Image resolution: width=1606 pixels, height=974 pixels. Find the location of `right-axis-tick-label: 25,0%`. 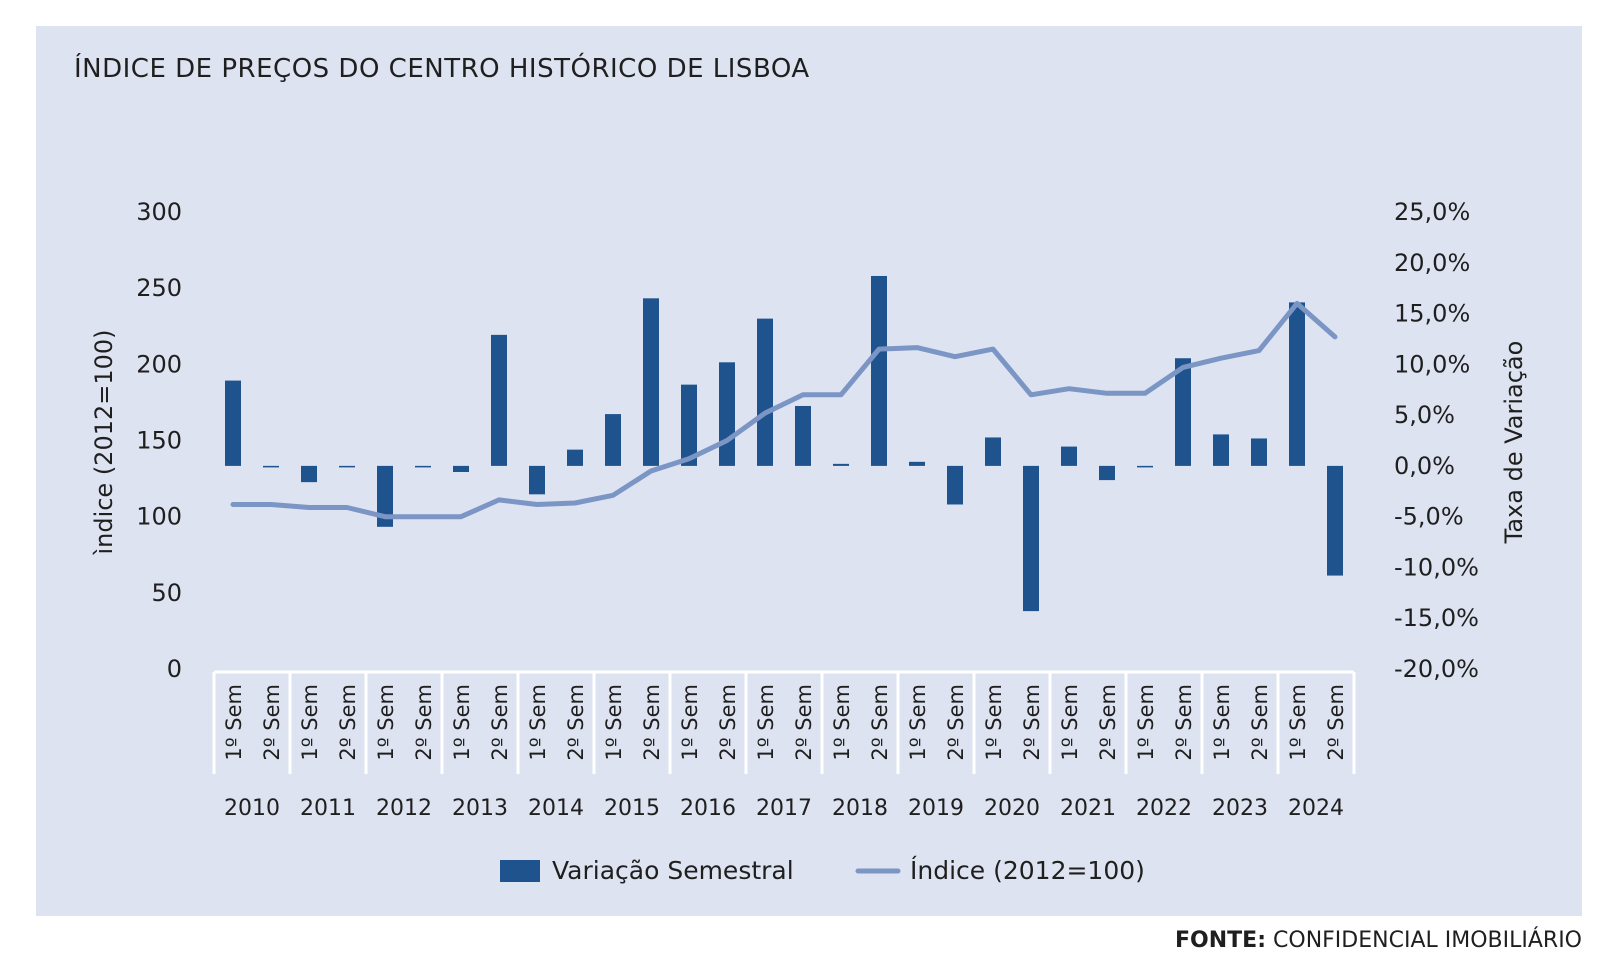

right-axis-tick-label: 25,0% is located at coordinates (1432, 212).